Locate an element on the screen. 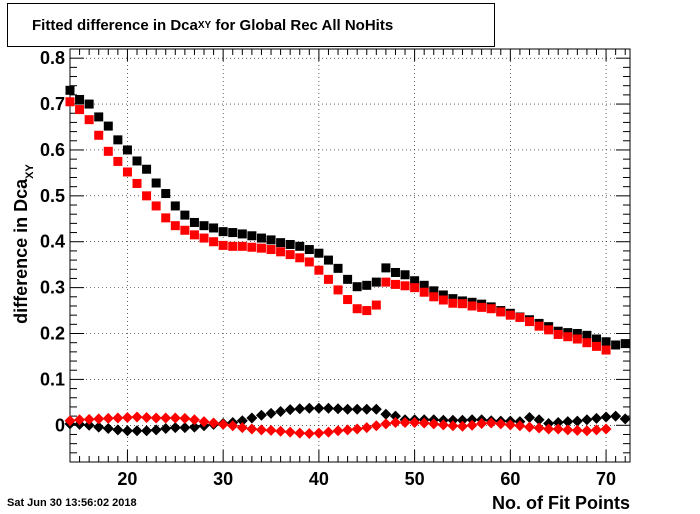 This screenshot has height=514, width=700. y-tick-label: 0.2 is located at coordinates (52, 334).